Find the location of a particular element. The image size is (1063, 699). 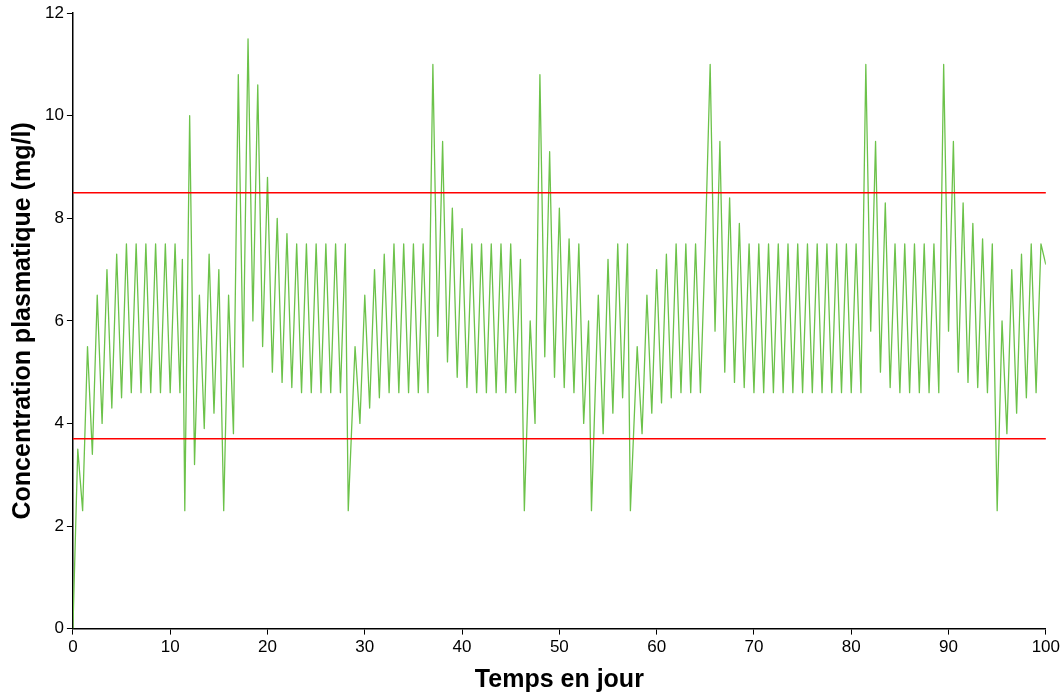

x-tick-label: 30 is located at coordinates (365, 647).